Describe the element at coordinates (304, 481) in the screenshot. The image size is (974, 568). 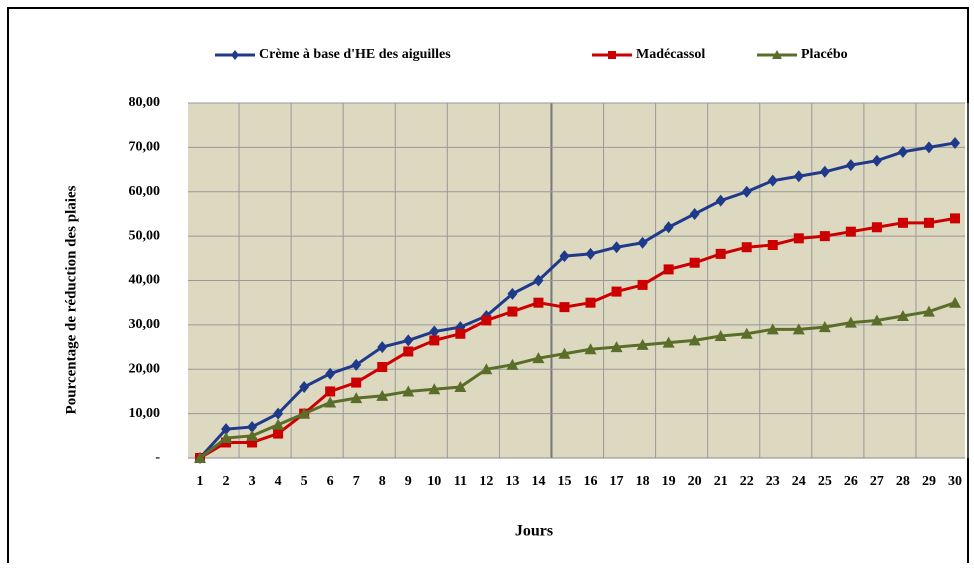
I see `x-tick-label: 5` at that location.